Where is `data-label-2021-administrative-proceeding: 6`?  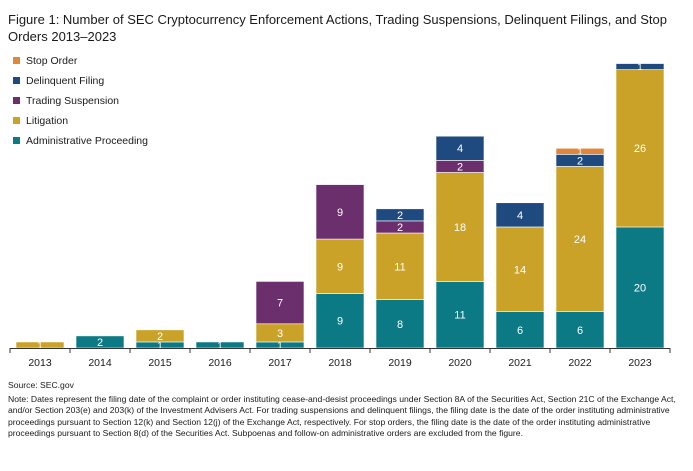 data-label-2021-administrative-proceeding: 6 is located at coordinates (520, 331).